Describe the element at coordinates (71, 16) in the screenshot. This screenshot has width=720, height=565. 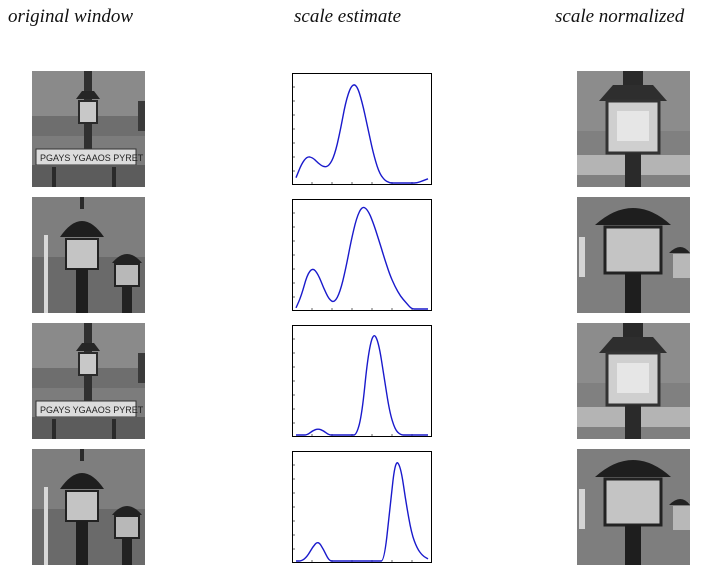
I see `header-original-window: original window` at that location.